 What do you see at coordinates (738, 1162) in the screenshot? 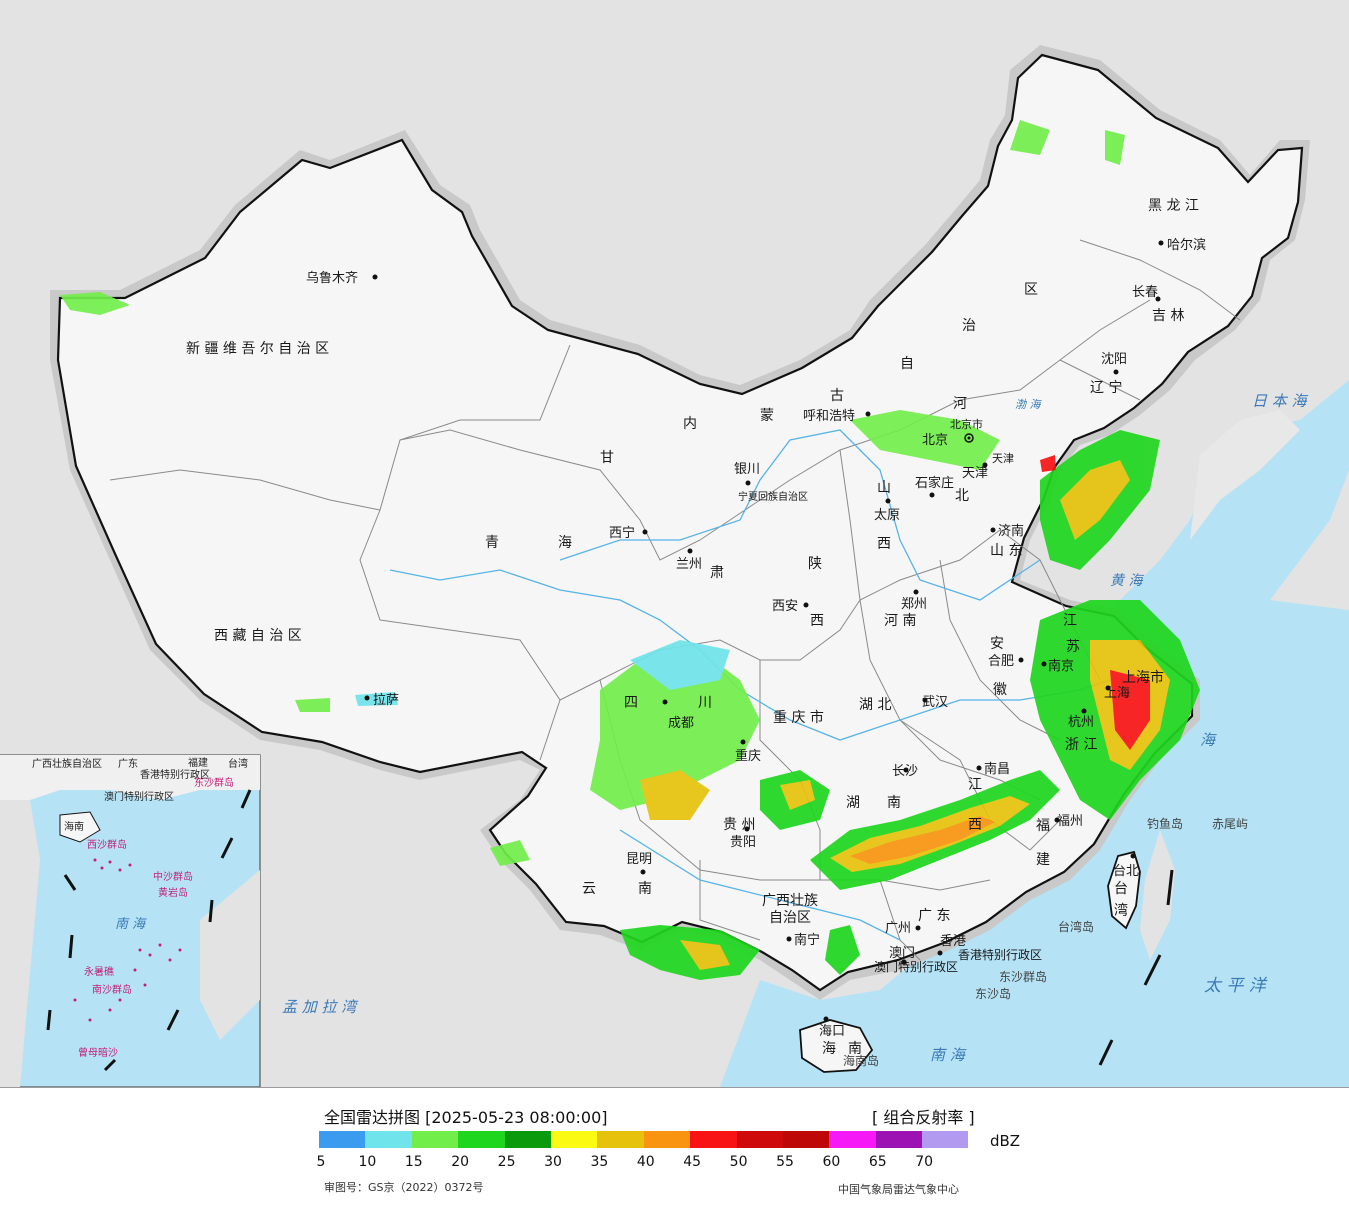
I see `legend-tick-label: 50` at bounding box center [738, 1162].